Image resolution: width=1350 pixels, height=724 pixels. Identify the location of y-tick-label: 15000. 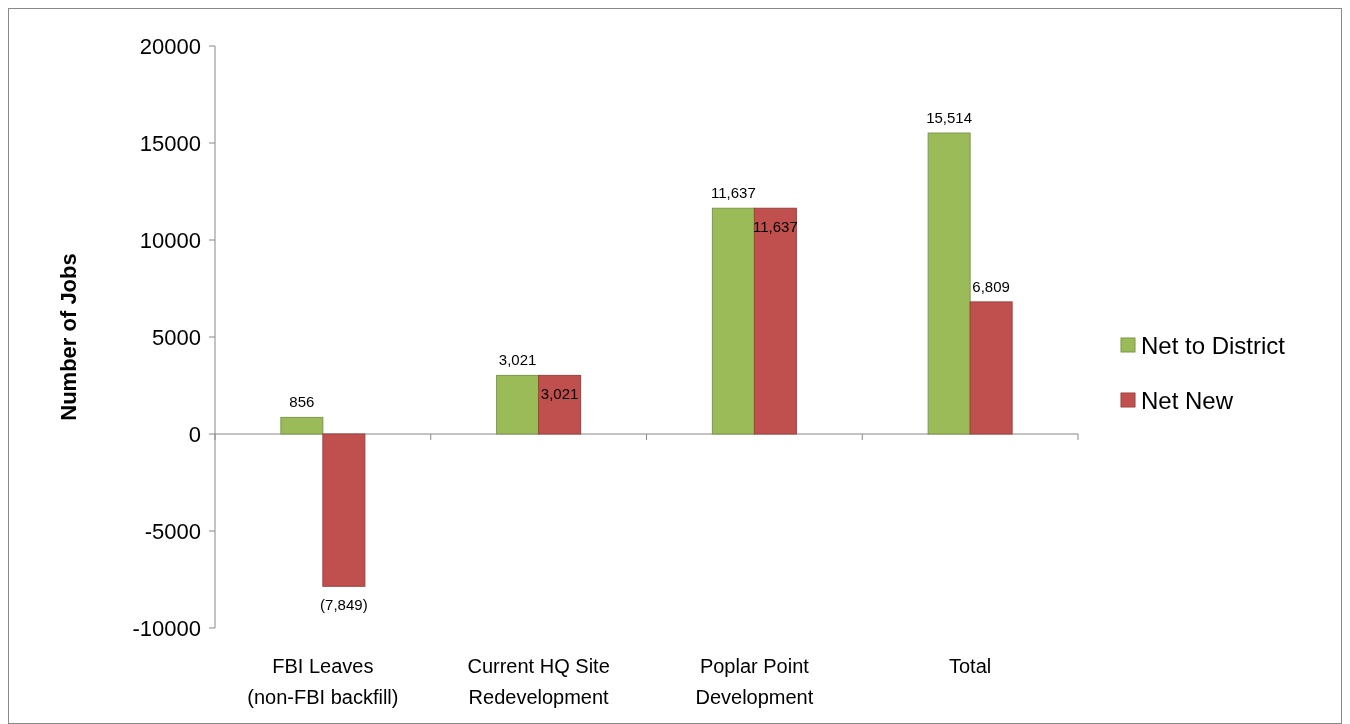
(170, 143).